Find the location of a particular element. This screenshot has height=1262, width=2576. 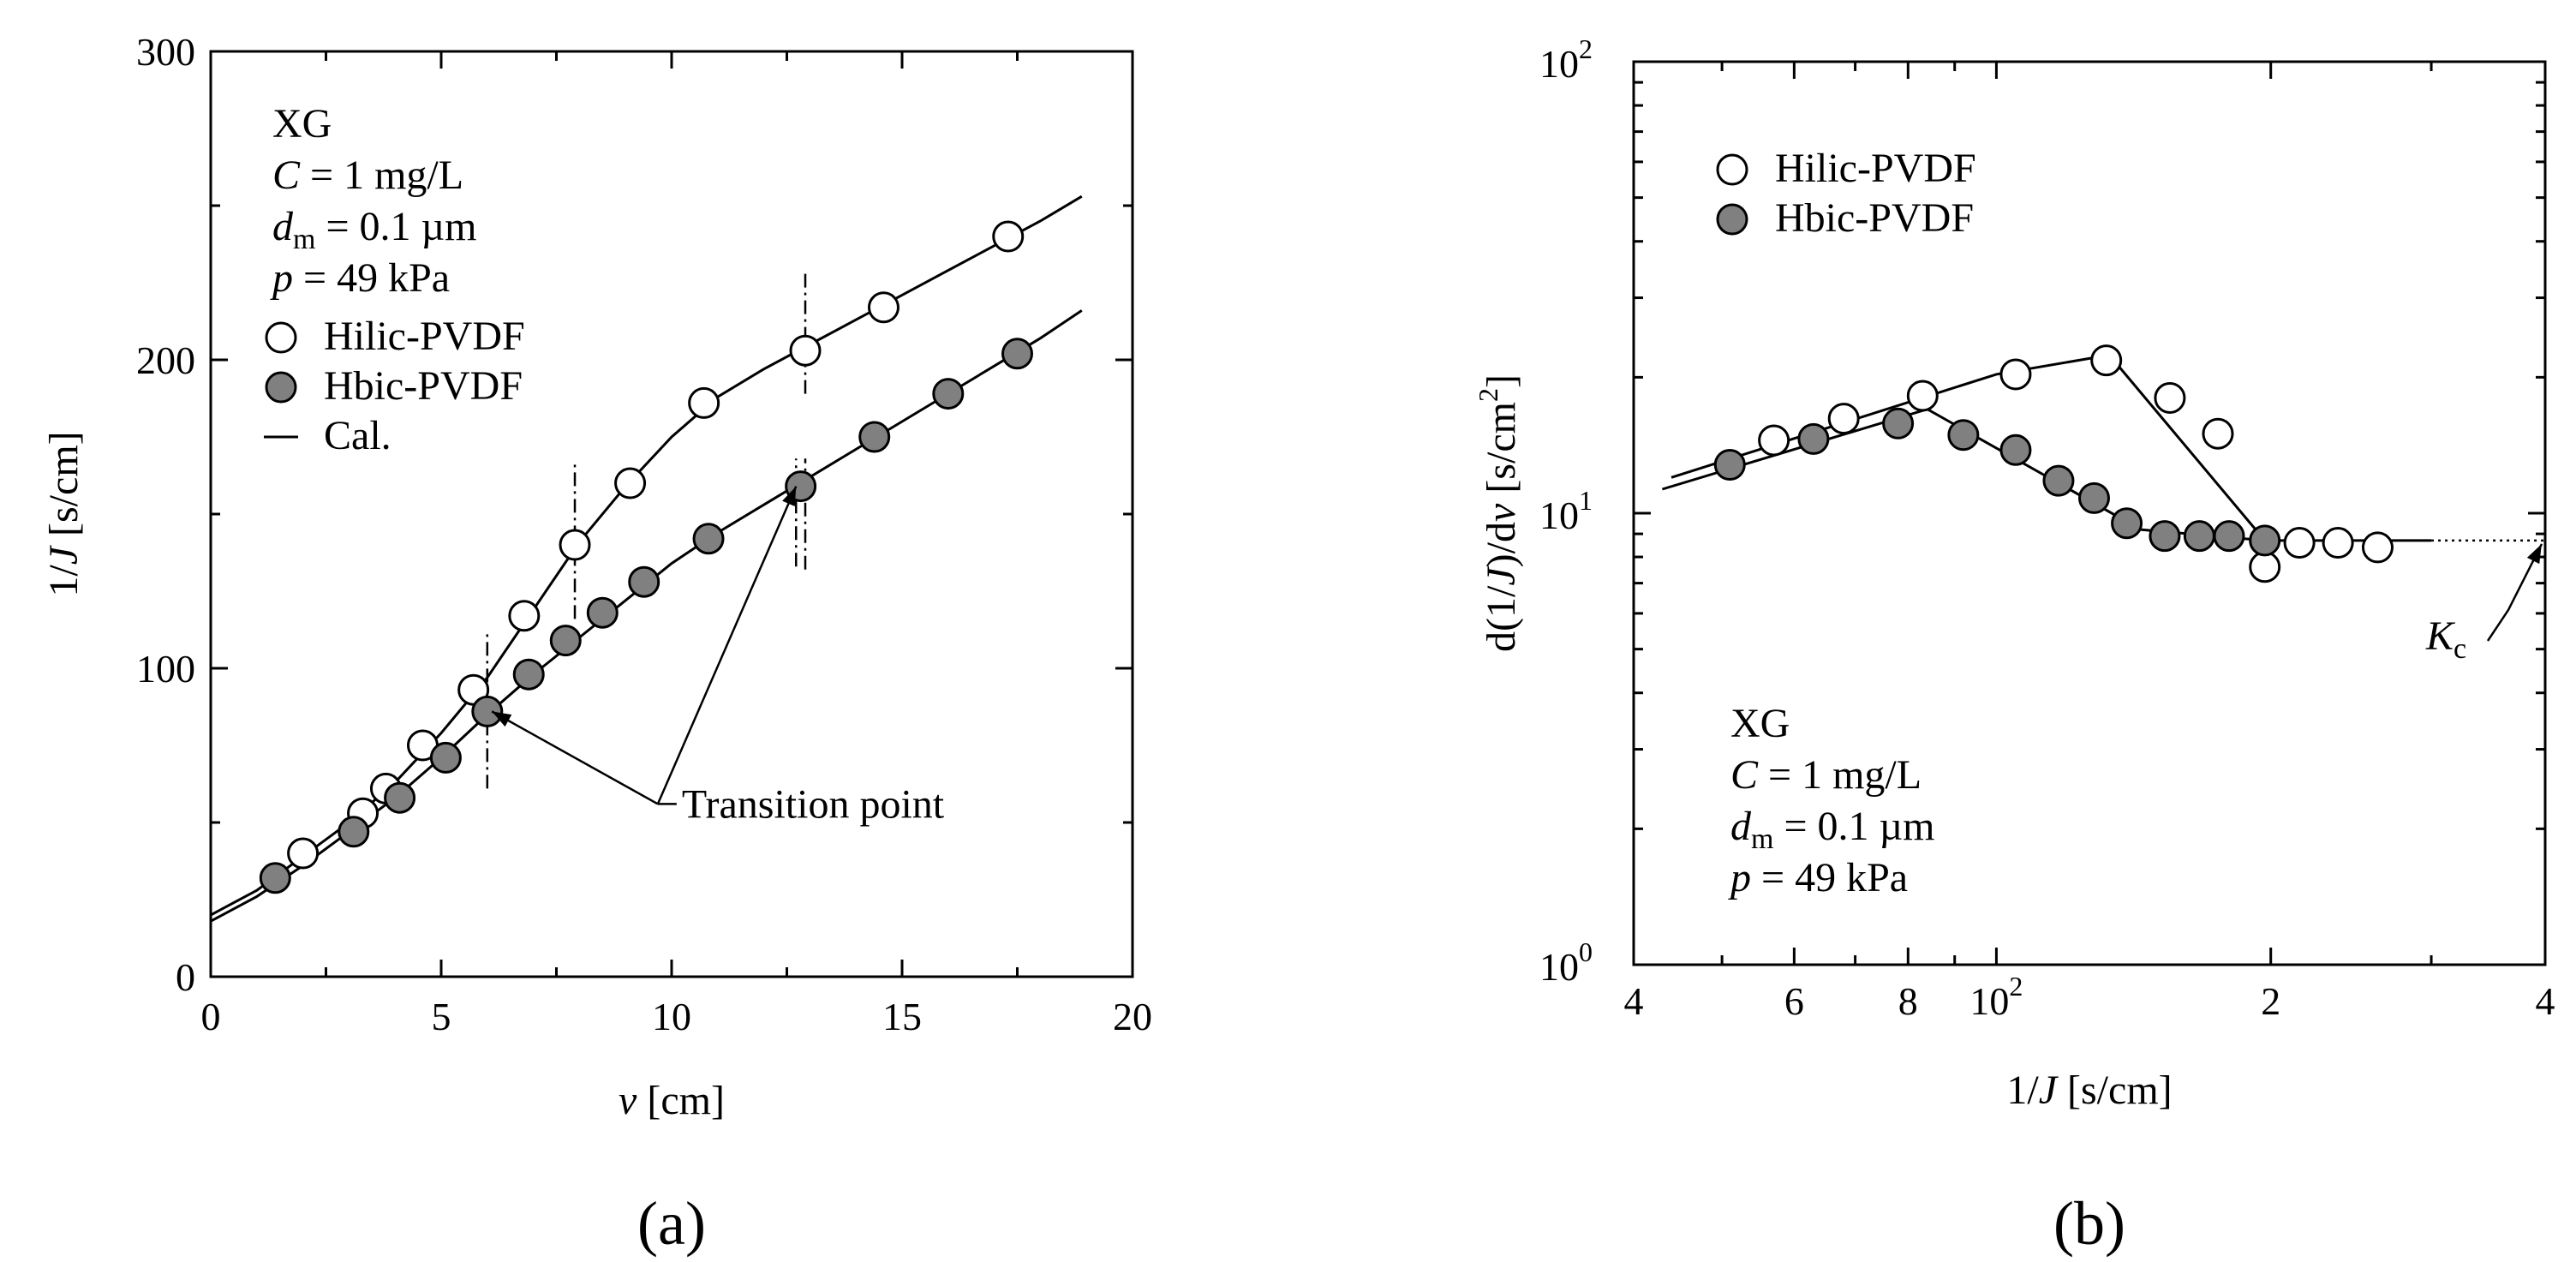

x-tick-label: 0 is located at coordinates (211, 1016).